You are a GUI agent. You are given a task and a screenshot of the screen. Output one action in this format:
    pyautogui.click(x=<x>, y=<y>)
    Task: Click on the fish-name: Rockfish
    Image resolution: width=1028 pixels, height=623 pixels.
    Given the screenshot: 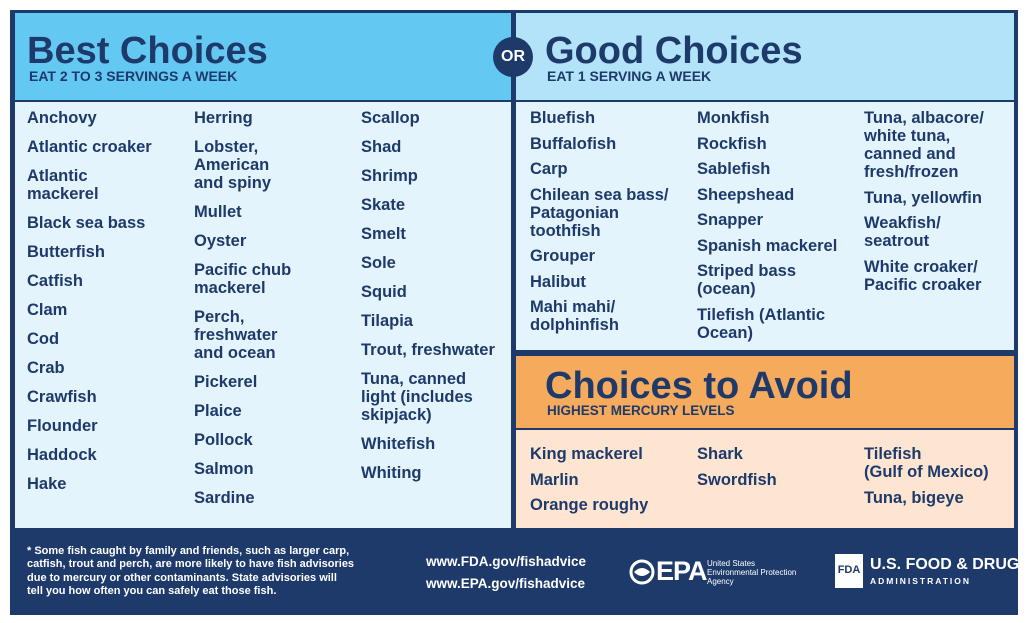 What is the action you would take?
    pyautogui.click(x=732, y=143)
    